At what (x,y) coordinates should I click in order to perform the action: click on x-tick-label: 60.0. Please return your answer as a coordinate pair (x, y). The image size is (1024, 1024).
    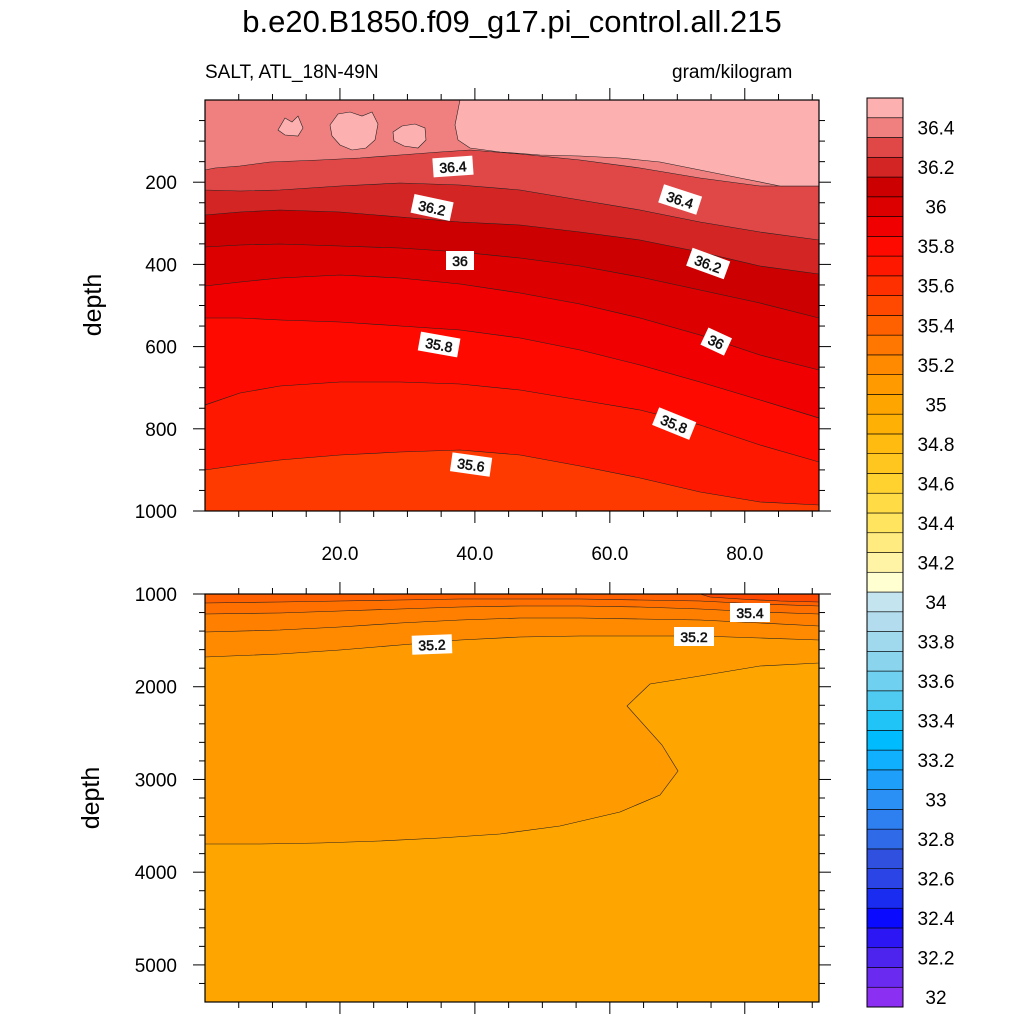
    Looking at the image, I should click on (609, 554).